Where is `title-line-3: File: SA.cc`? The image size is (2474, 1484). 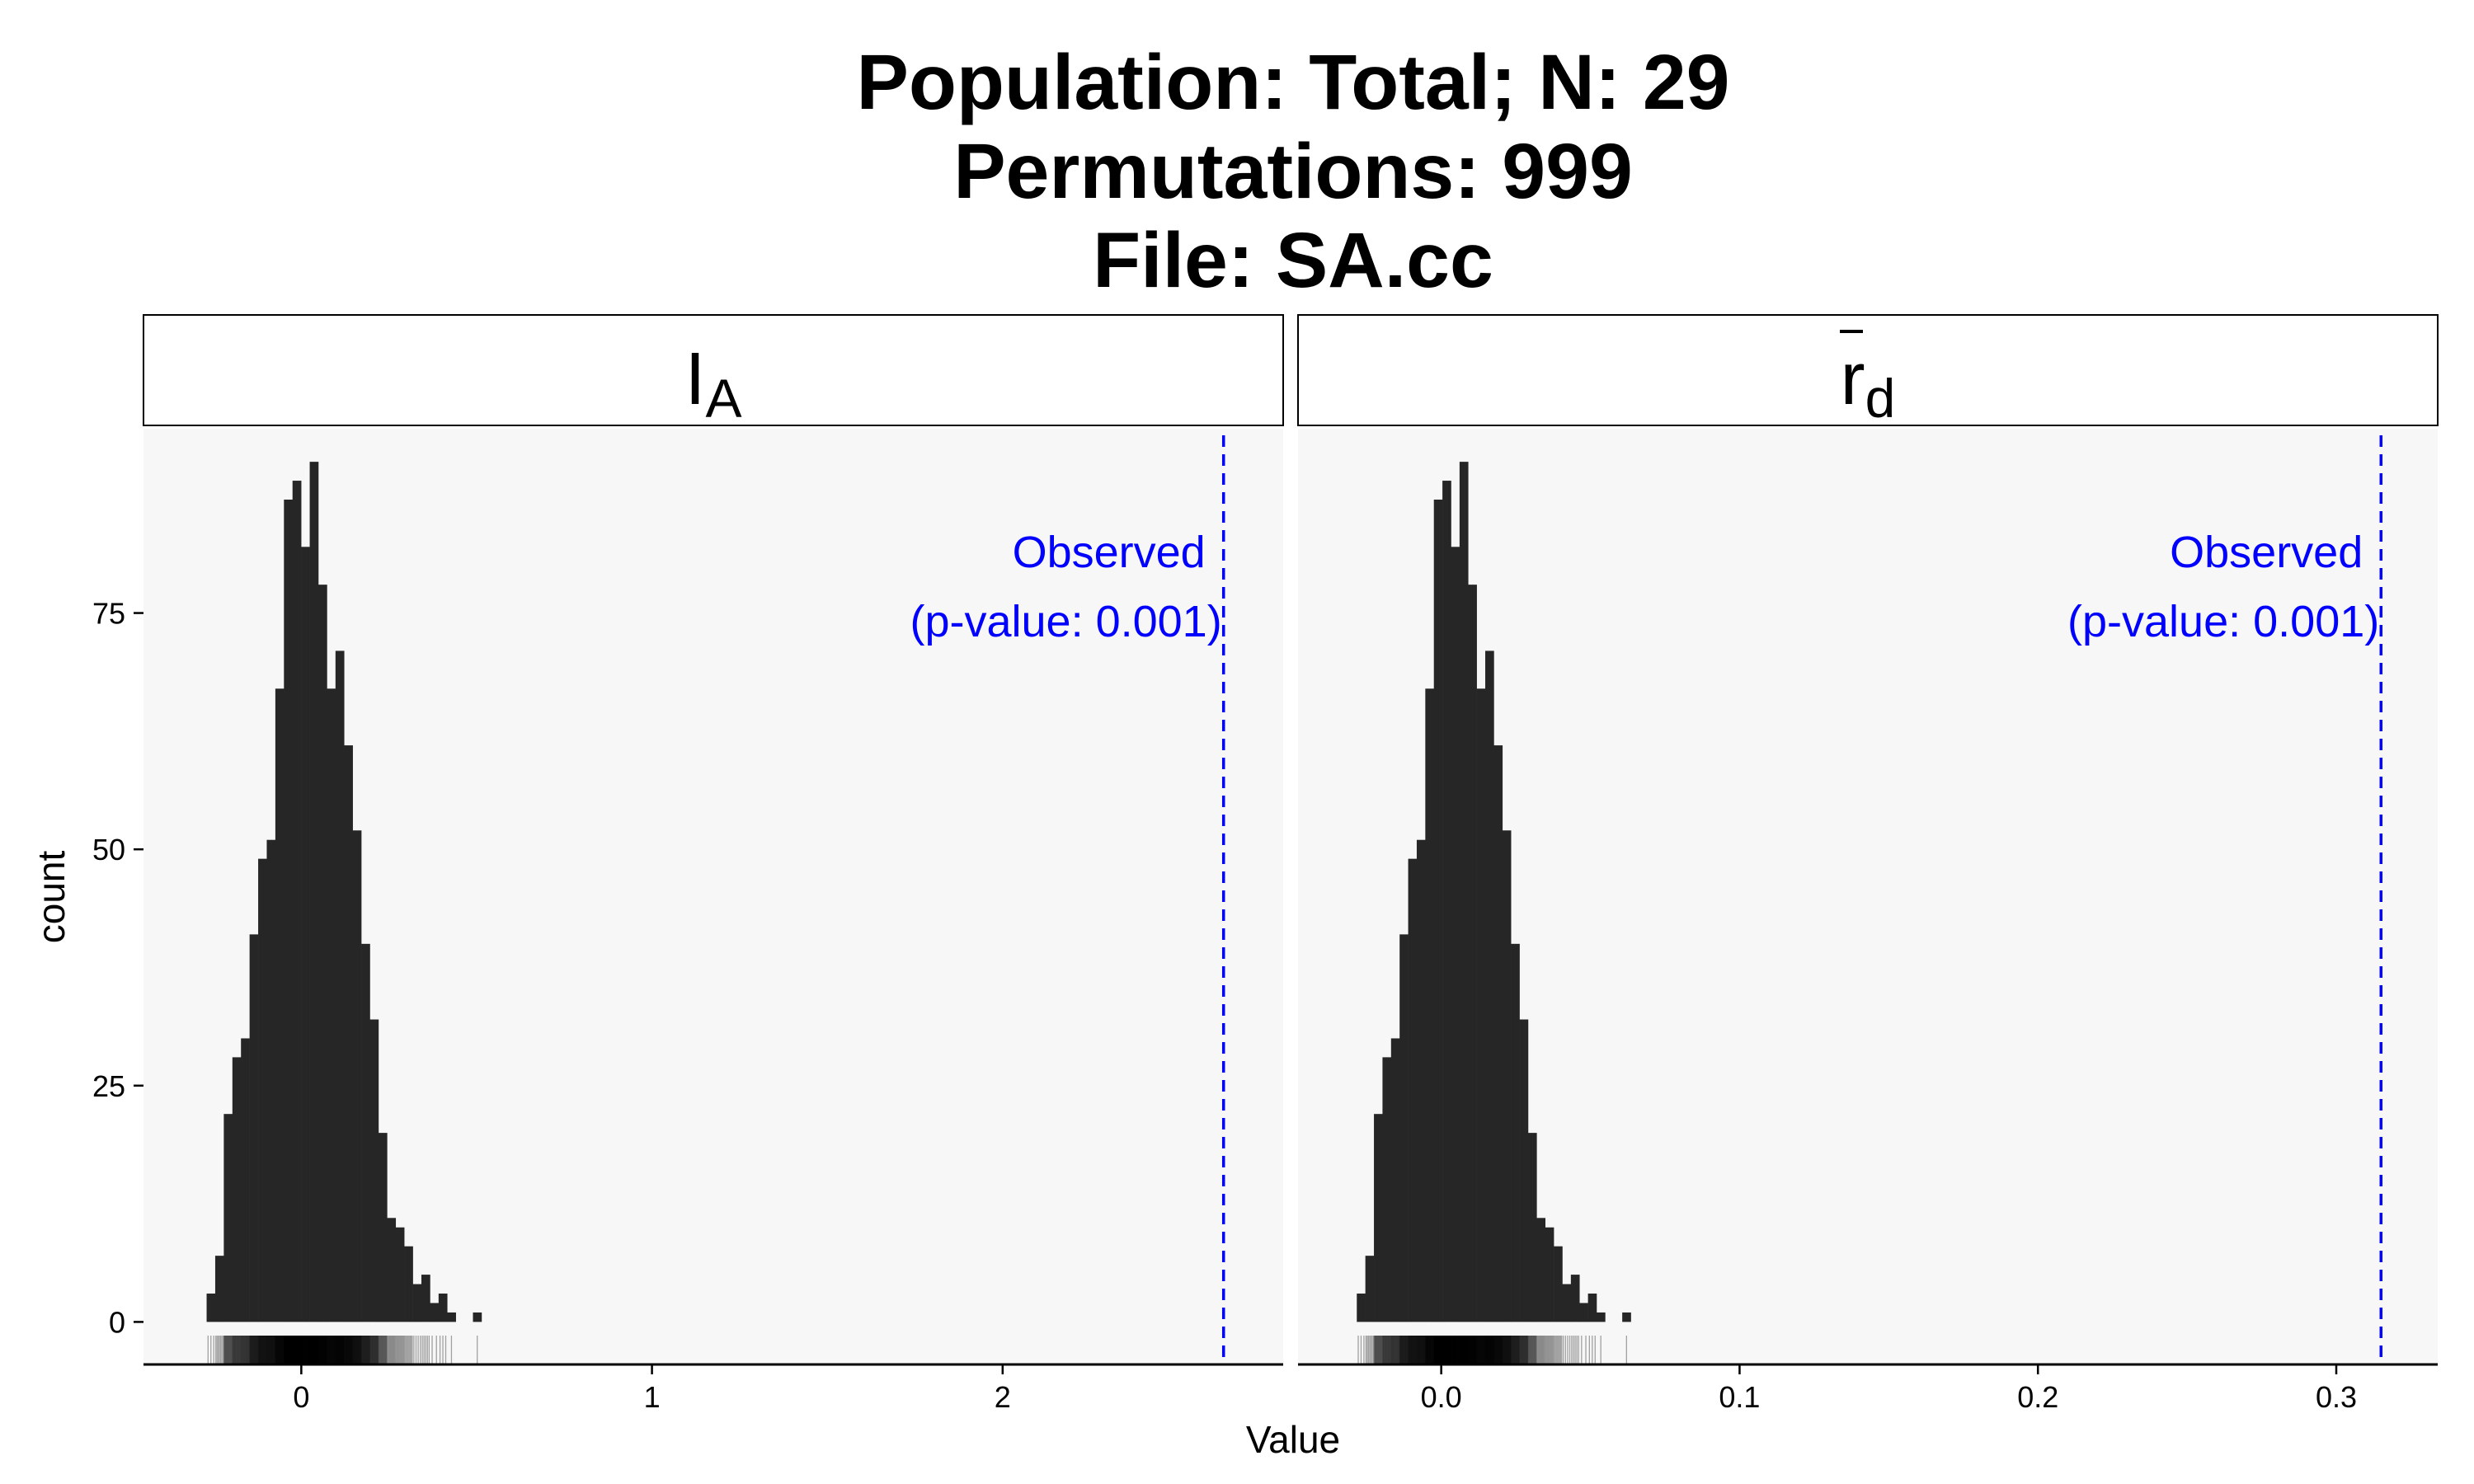 title-line-3: File: SA.cc is located at coordinates (1293, 260).